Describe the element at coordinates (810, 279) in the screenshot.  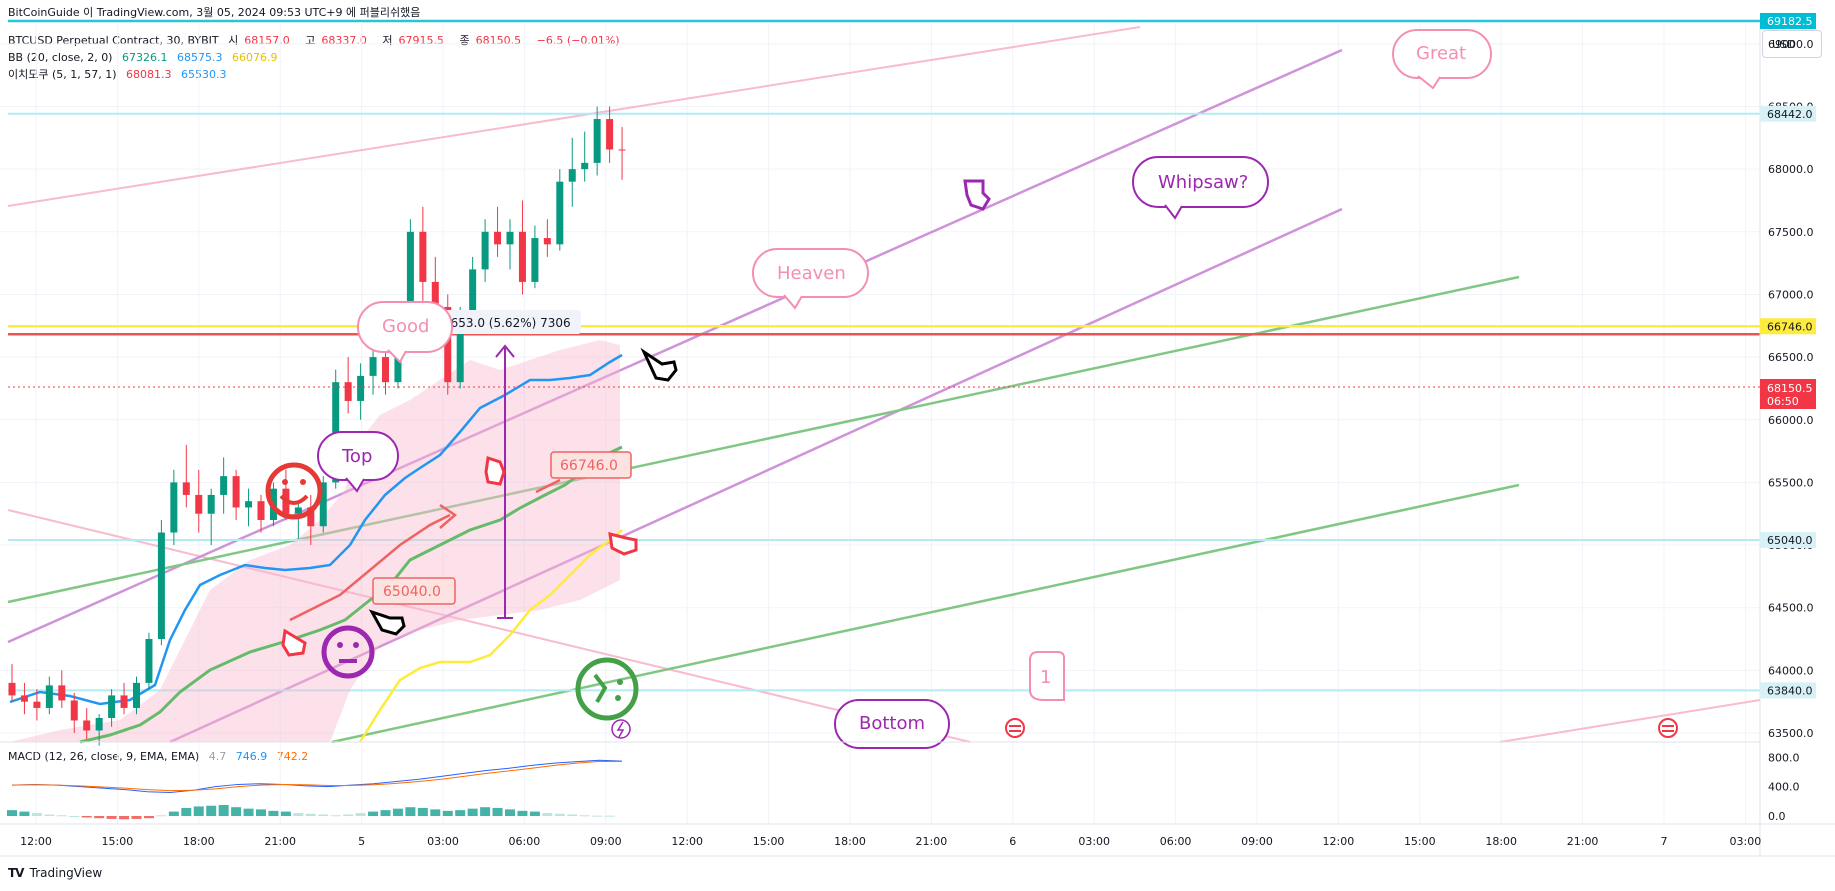
I see `bubble-heaven: Heaven` at that location.